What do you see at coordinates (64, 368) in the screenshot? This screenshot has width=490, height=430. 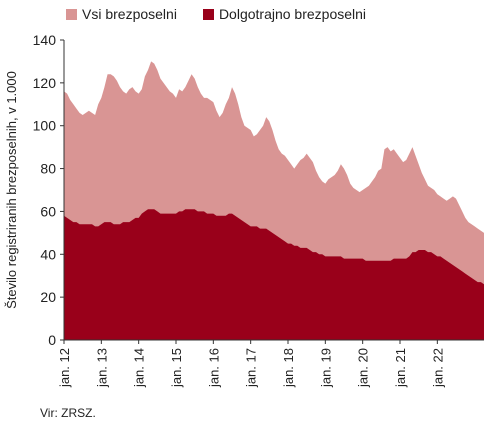 I see `x-tick-label-0: jan. 12` at bounding box center [64, 368].